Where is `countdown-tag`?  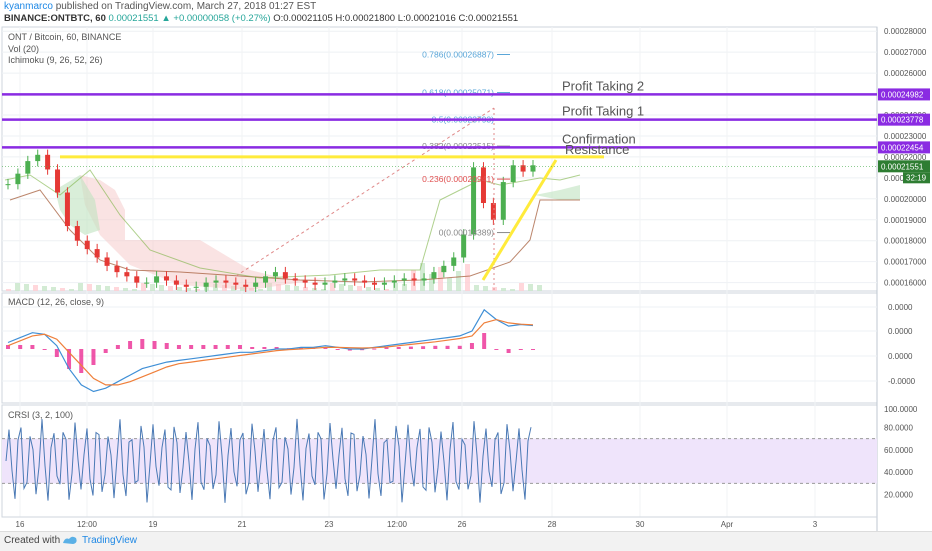 countdown-tag is located at coordinates (916, 178).